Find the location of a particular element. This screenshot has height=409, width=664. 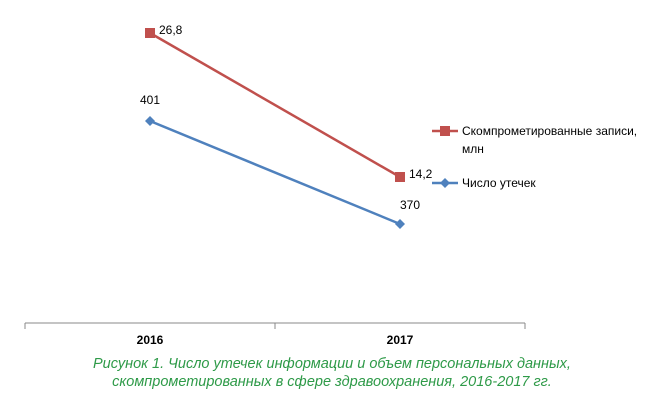

legend-label: Число утечек is located at coordinates (499, 183).